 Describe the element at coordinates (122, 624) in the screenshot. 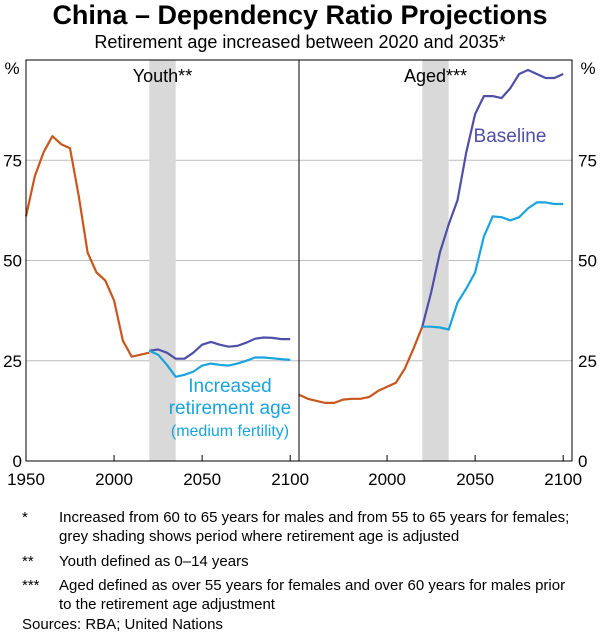

I see `sources: Sources: RBA; United Nations` at that location.